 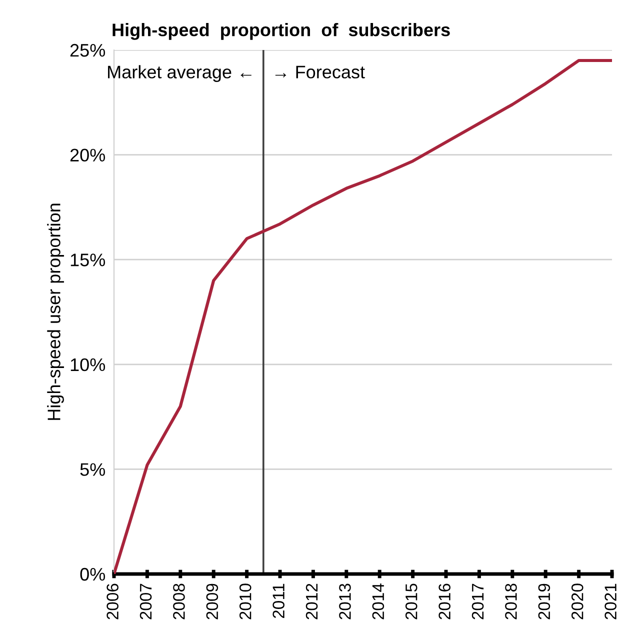 I want to click on annotation: → Forecast, so click(x=320, y=72).